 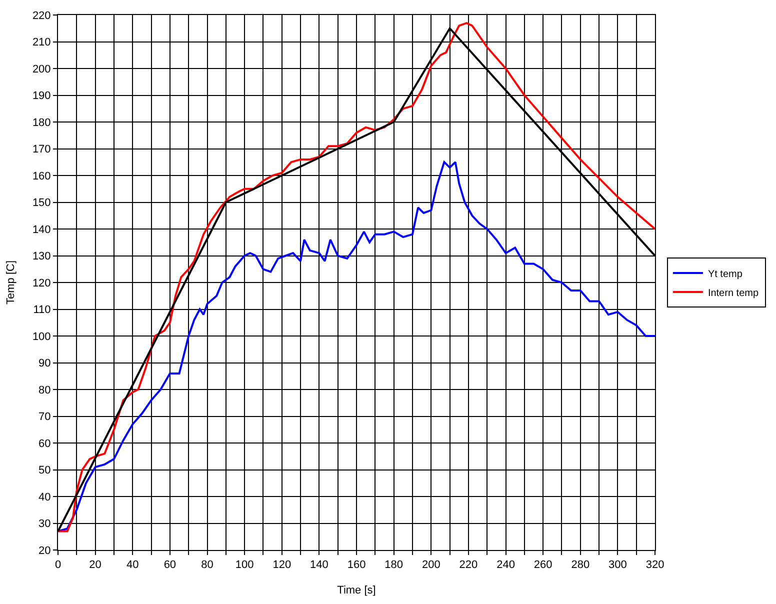 What do you see at coordinates (41, 336) in the screenshot?
I see `y-tick-label: 100` at bounding box center [41, 336].